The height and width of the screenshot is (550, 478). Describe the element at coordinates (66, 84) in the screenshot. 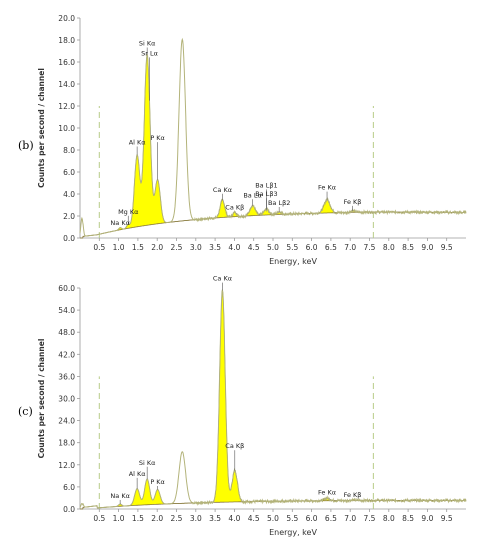

I see `y-tick-label: 14.0` at that location.